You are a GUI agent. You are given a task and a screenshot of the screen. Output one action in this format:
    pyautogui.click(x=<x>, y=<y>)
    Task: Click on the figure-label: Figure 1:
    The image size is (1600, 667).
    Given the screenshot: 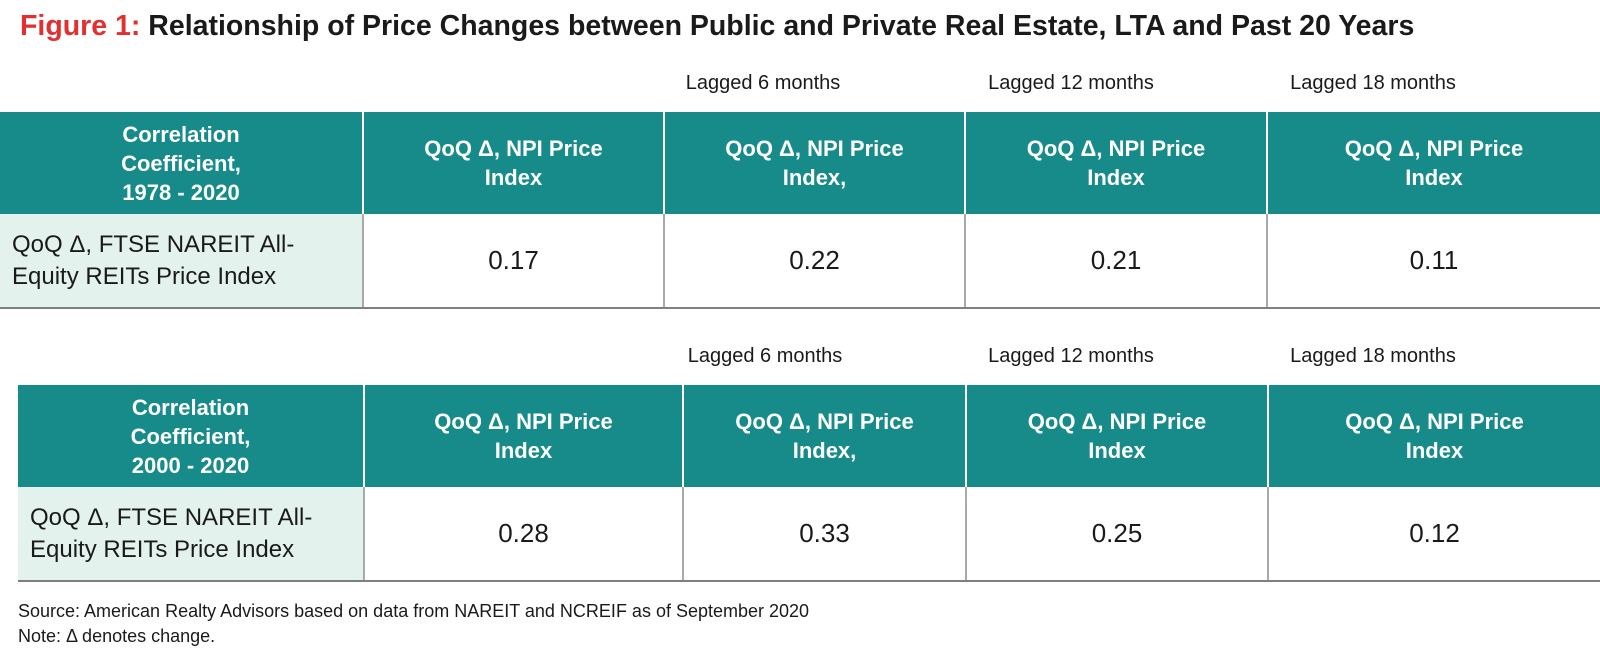 What is the action you would take?
    pyautogui.click(x=80, y=26)
    